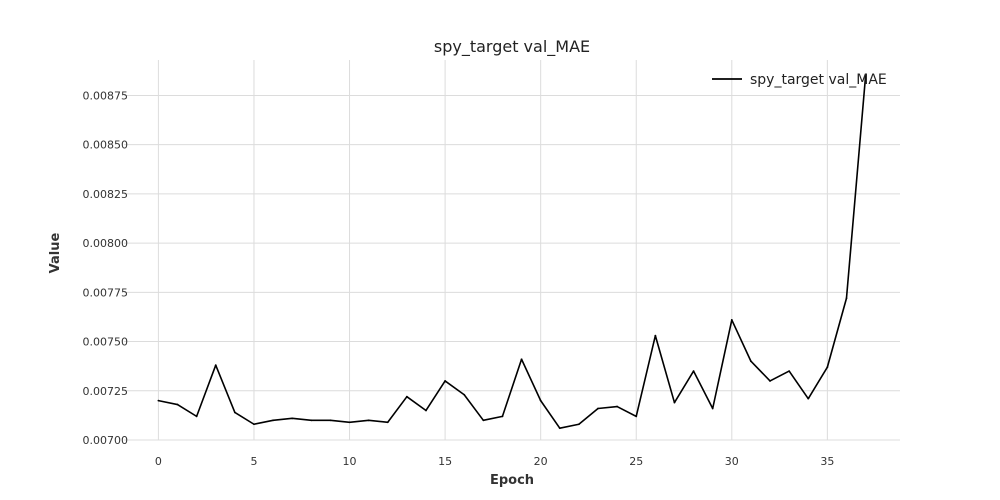 This screenshot has width=1000, height=500. I want to click on x-tick-label: 15, so click(445, 461).